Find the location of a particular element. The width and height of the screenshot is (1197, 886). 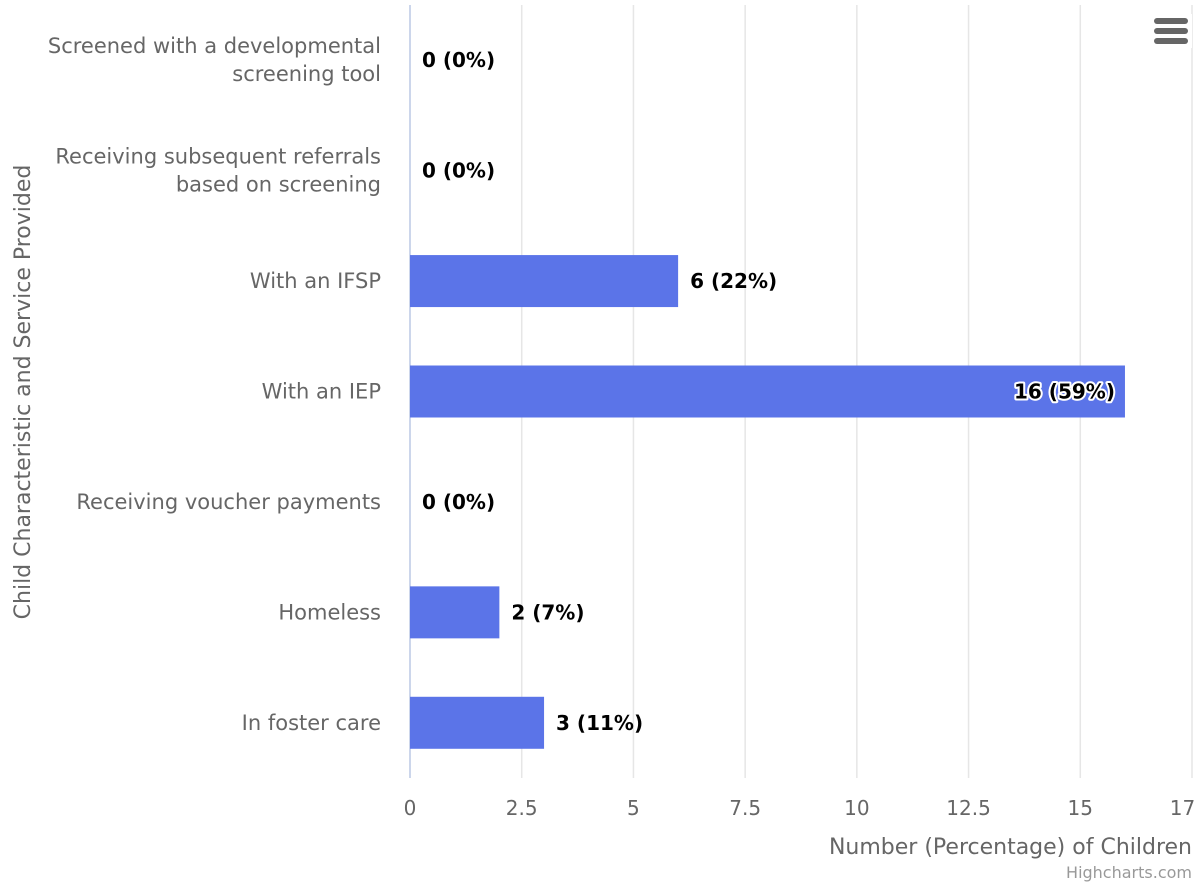

x-tick-label: 12.5 is located at coordinates (968, 808).